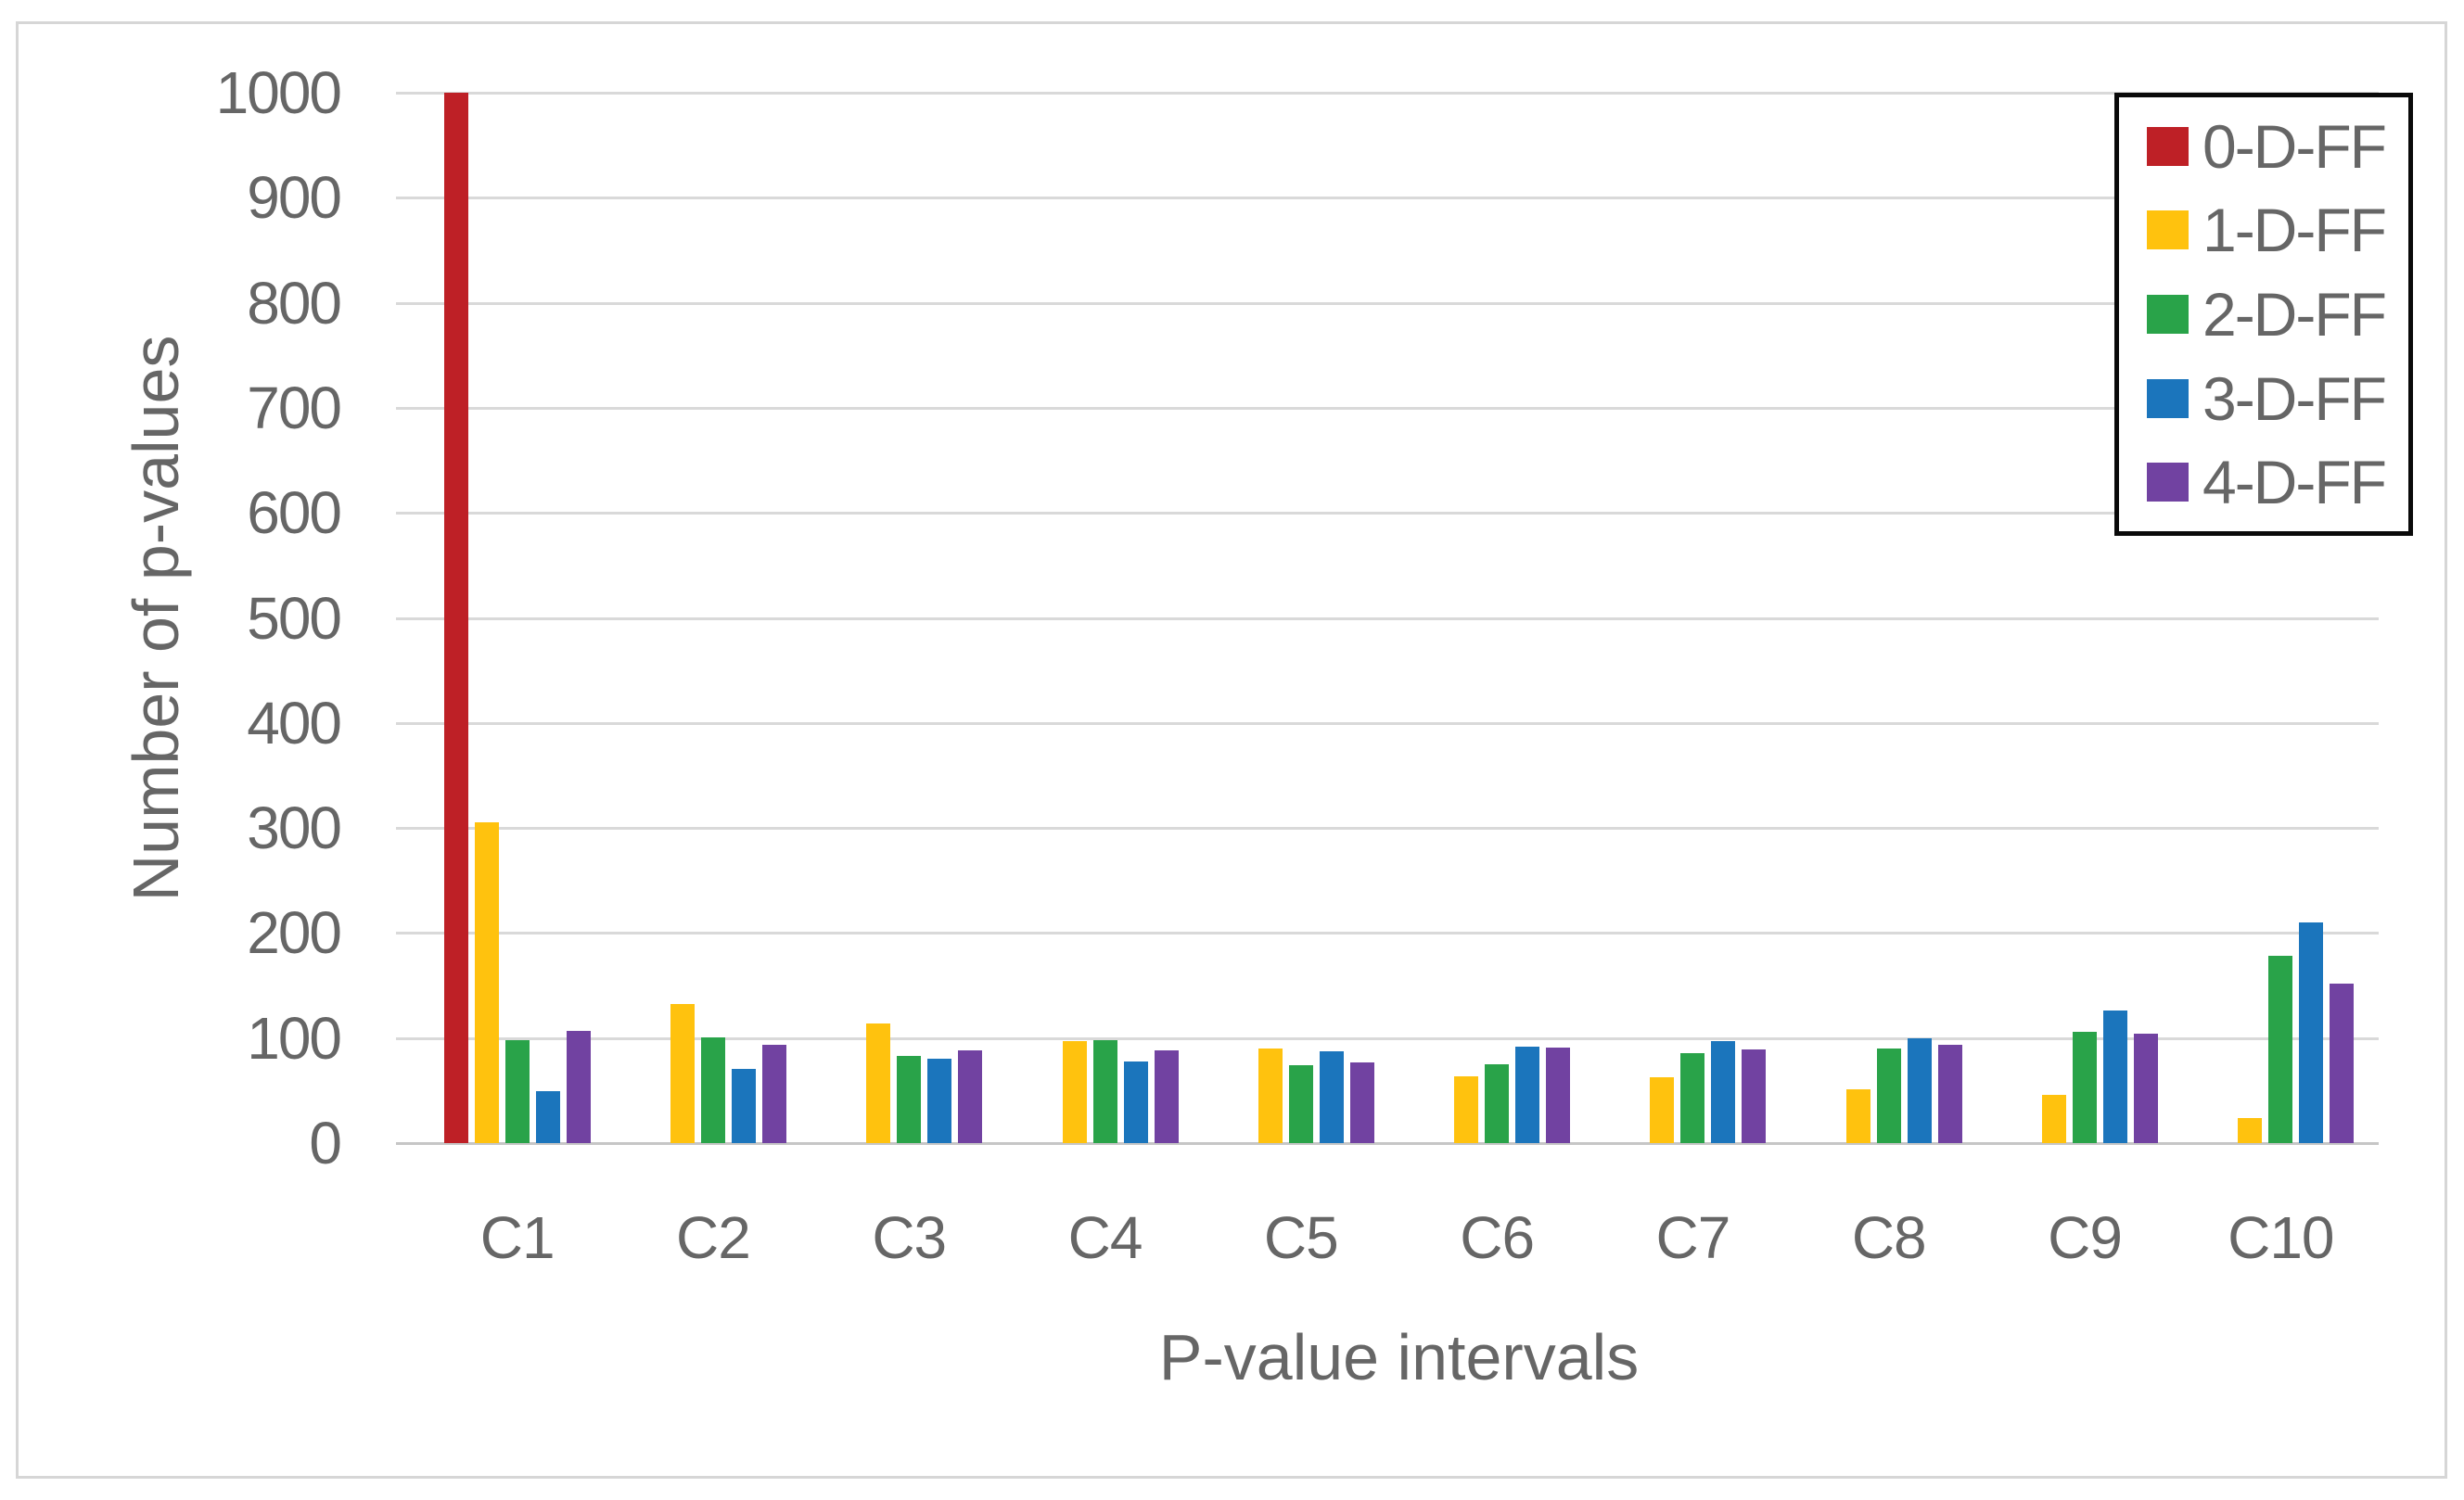 The width and height of the screenshot is (2464, 1500). I want to click on bar-1-D-FF-C5, so click(1270, 1096).